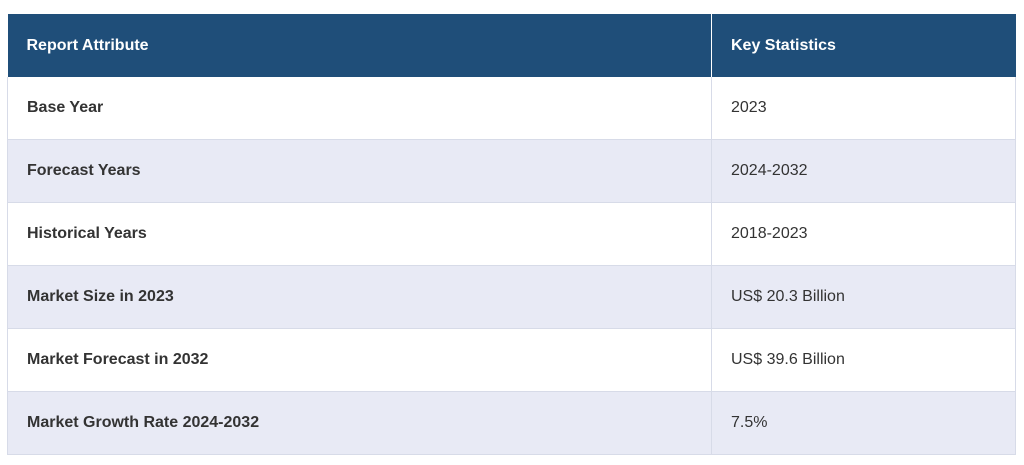  I want to click on attribute-cell: Base Year, so click(359, 108).